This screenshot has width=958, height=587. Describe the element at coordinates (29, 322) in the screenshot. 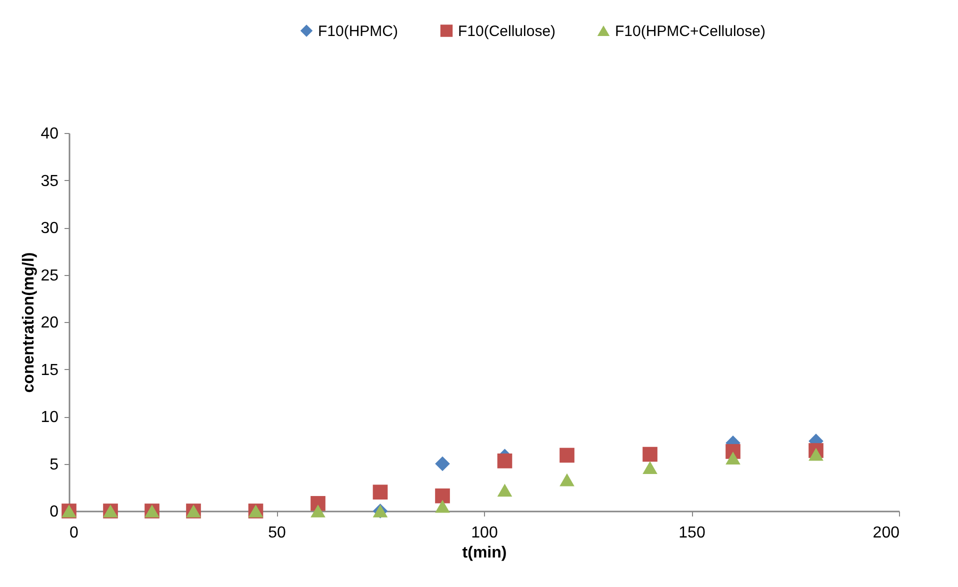

I see `y-axis-title: conentration(mg/l)` at that location.